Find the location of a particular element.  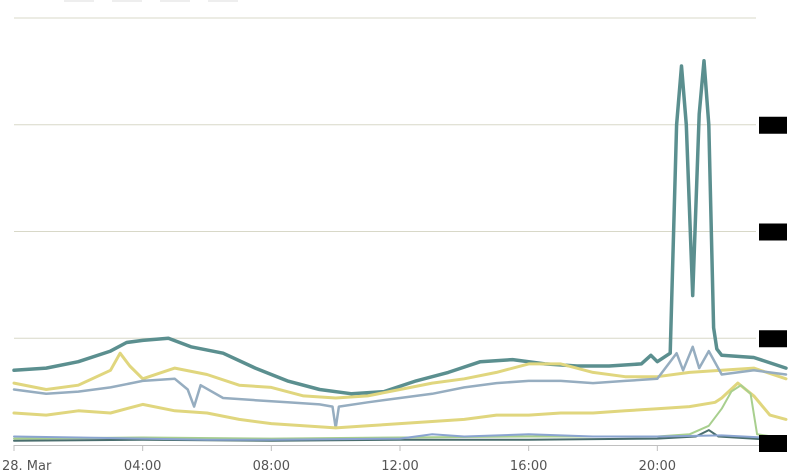

x-axis: 28. Mar 04:00 08:00 12:00 16:00 20:00 is located at coordinates (394, 459).